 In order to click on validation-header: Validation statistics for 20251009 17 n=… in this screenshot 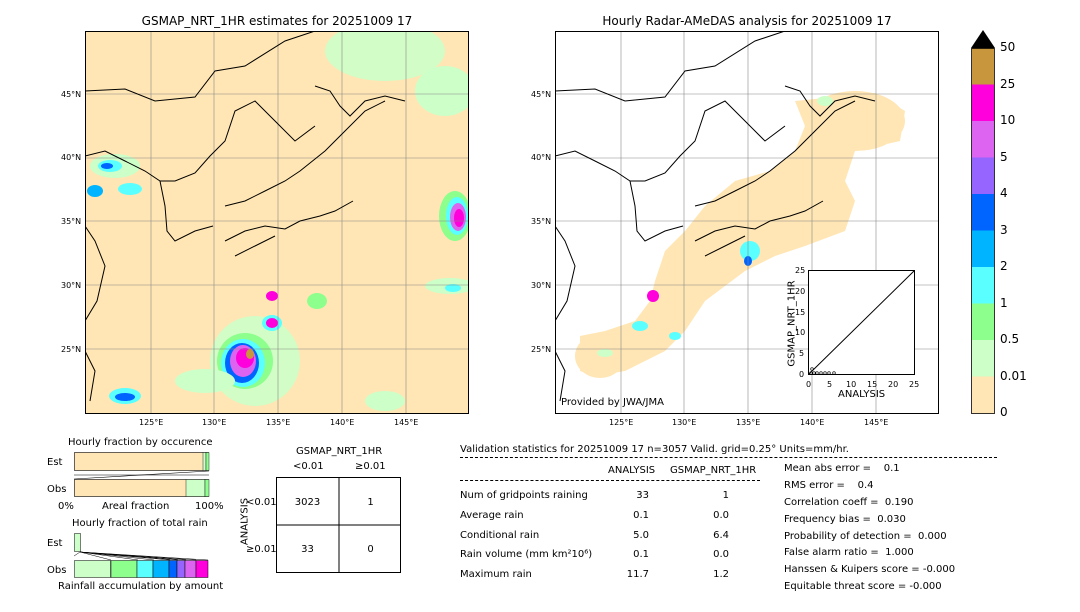, I will do `click(654, 449)`.